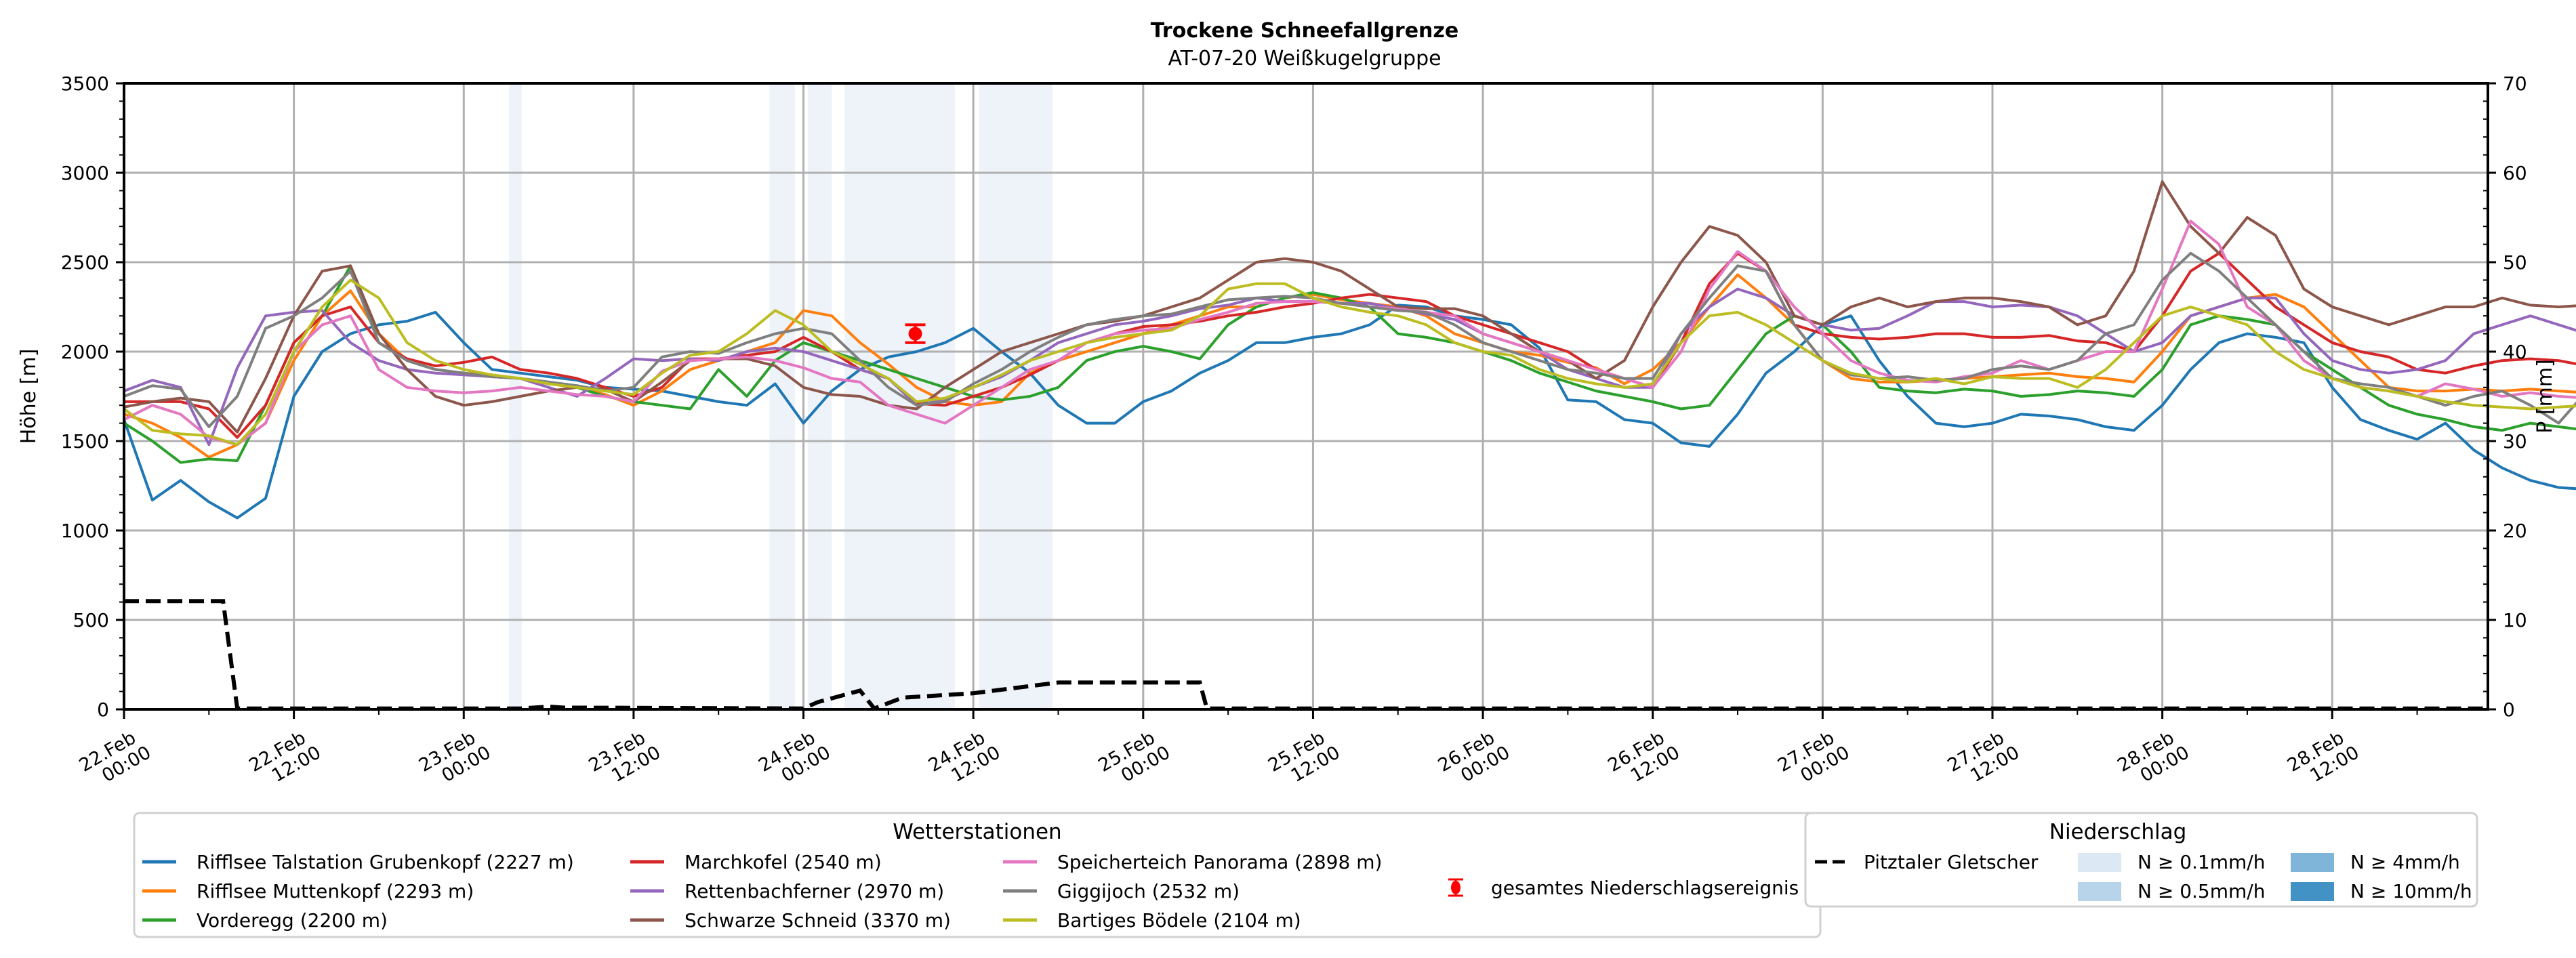  Describe the element at coordinates (85, 83) in the screenshot. I see `y-tick-label: 3500` at that location.